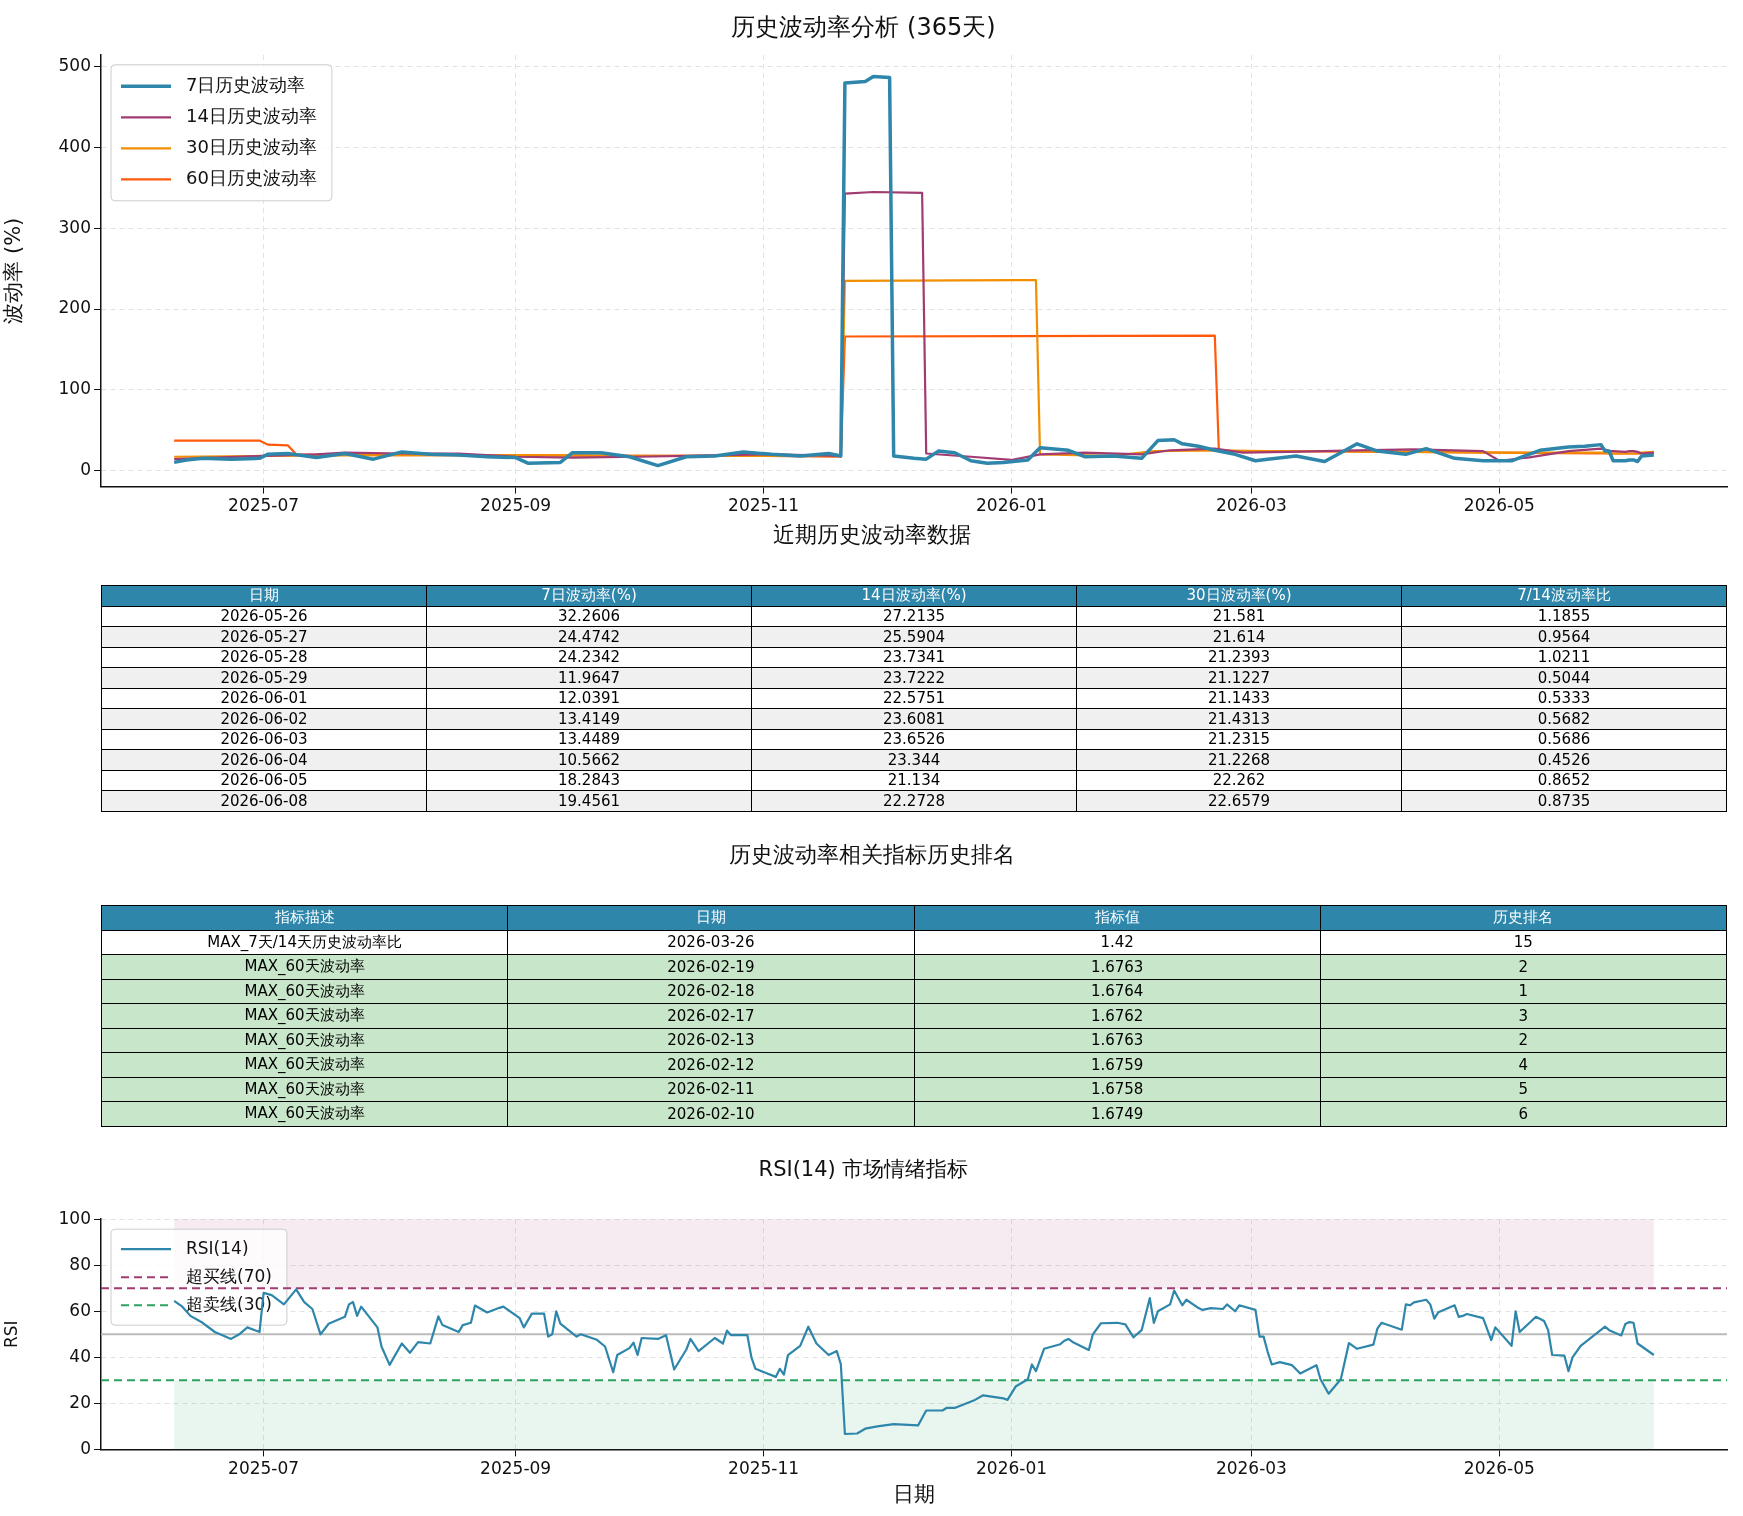 The image size is (1743, 1516). Describe the element at coordinates (1499, 505) in the screenshot. I see `x-tick-label: 2026-05` at that location.